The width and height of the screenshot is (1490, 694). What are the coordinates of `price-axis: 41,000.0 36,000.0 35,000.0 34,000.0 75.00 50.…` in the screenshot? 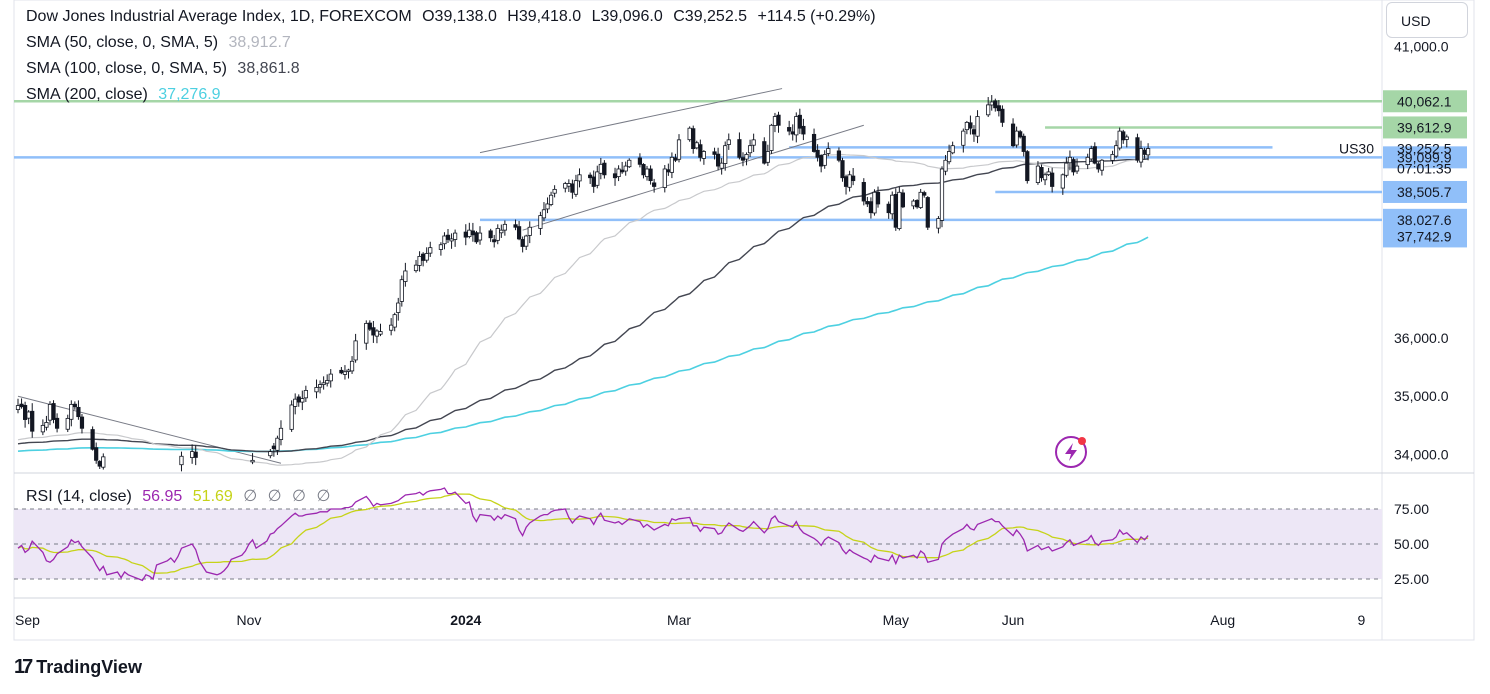 It's located at (1421, 313).